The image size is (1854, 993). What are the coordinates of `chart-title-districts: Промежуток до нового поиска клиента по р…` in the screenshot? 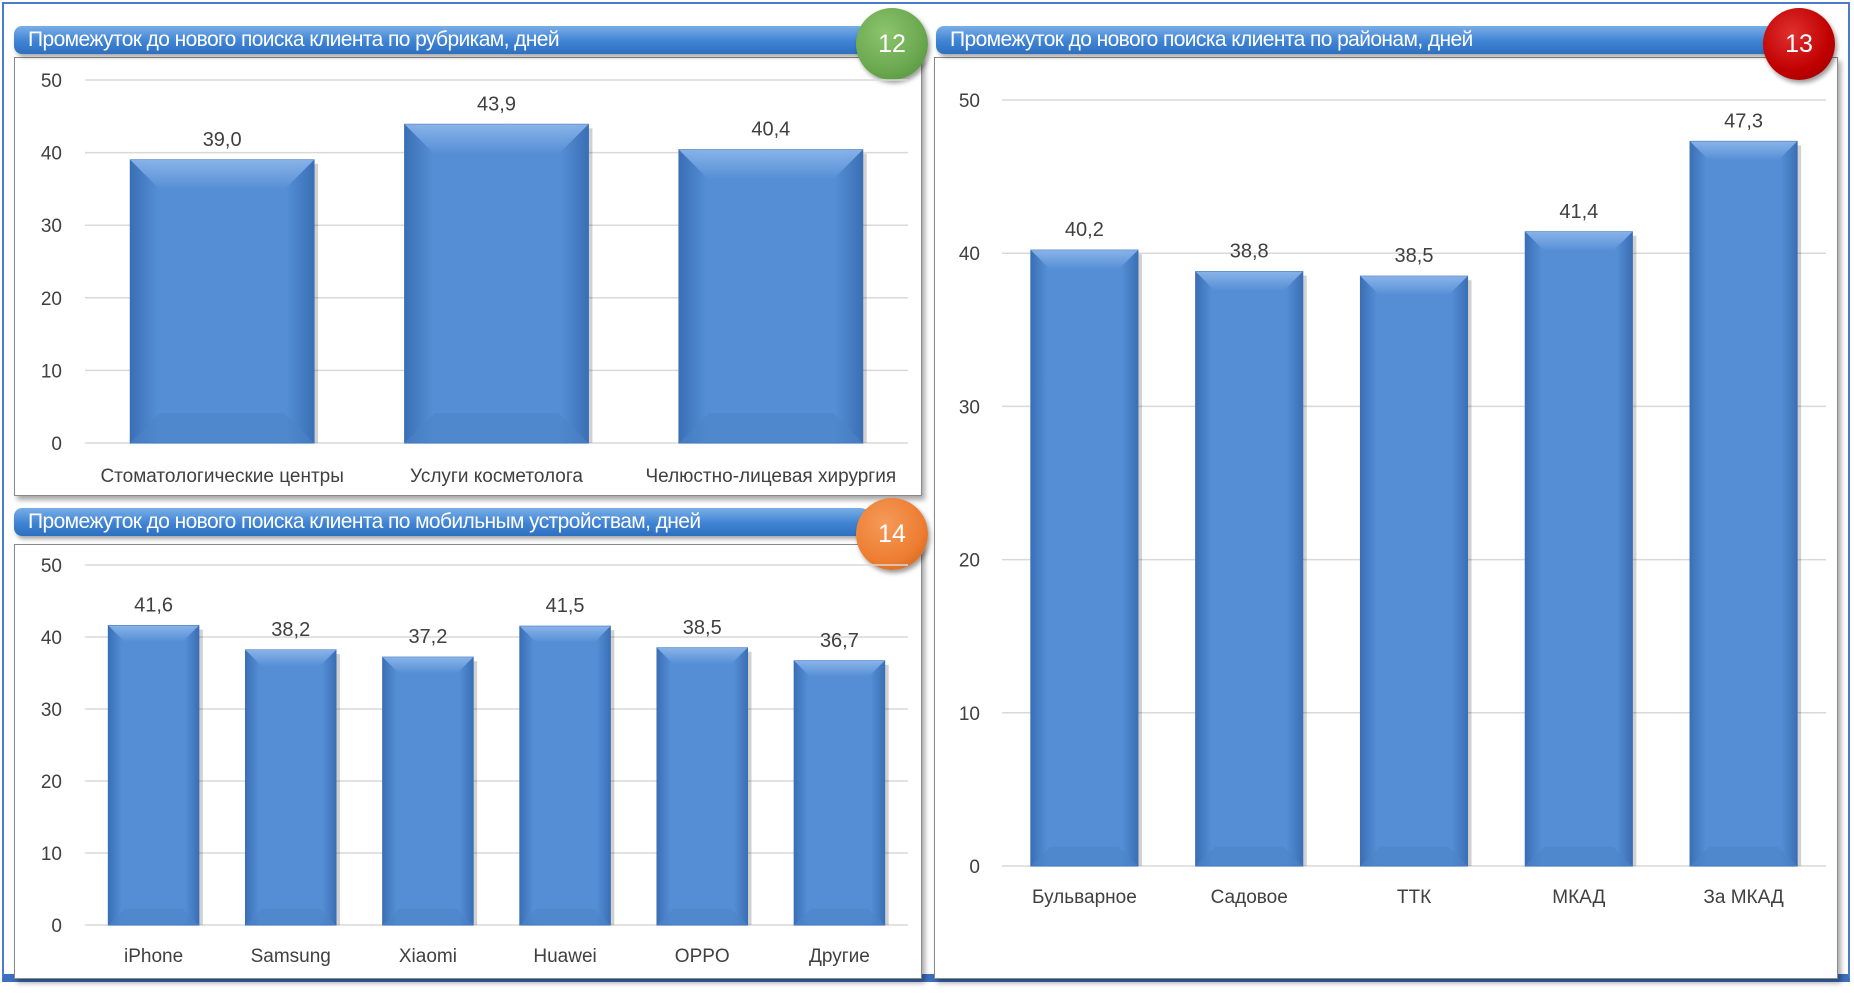 It's located at (1361, 40).